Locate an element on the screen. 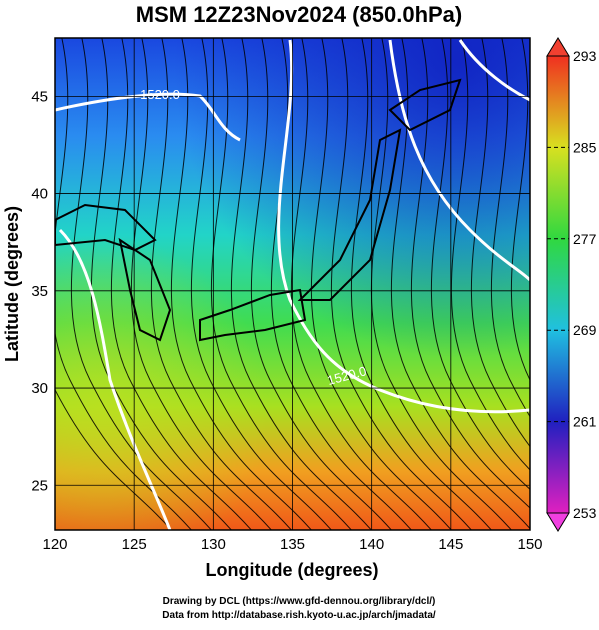 This screenshot has width=599, height=630. colorbar-tick-label: 293 is located at coordinates (585, 56).